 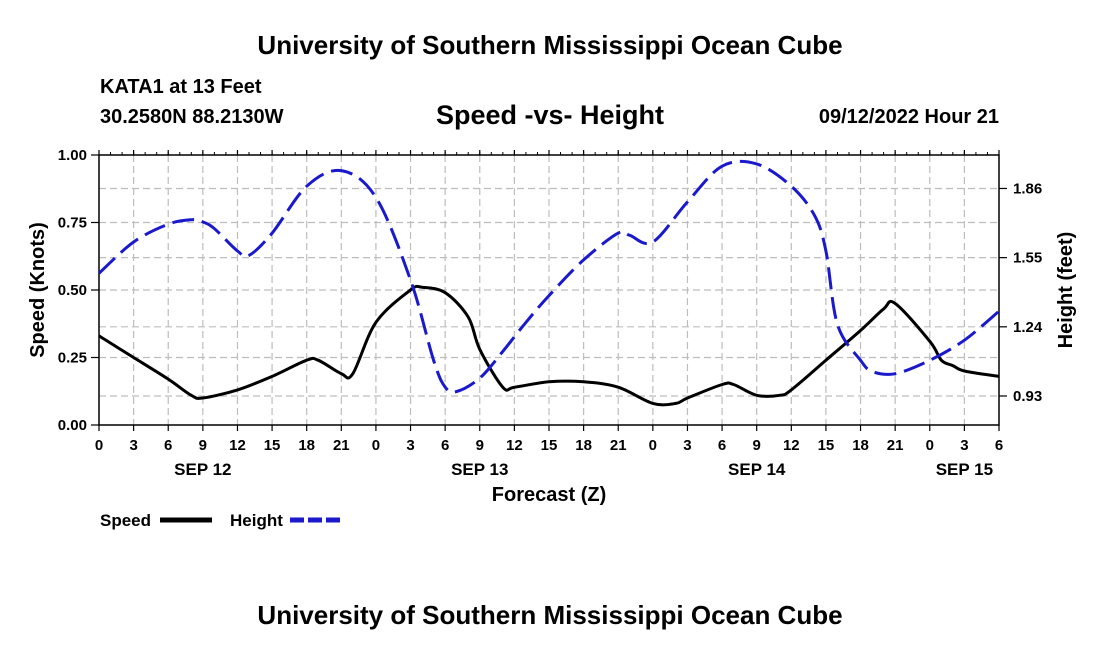 What do you see at coordinates (549, 495) in the screenshot?
I see `x-axis-label: Forecast (Z)` at bounding box center [549, 495].